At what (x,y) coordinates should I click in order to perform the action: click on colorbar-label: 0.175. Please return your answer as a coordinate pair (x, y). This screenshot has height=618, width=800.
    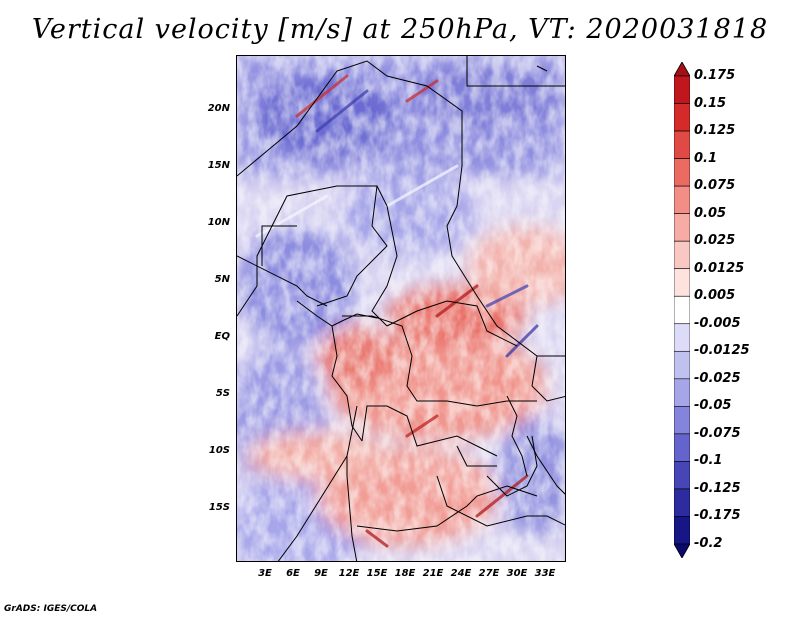
    Looking at the image, I should click on (715, 75).